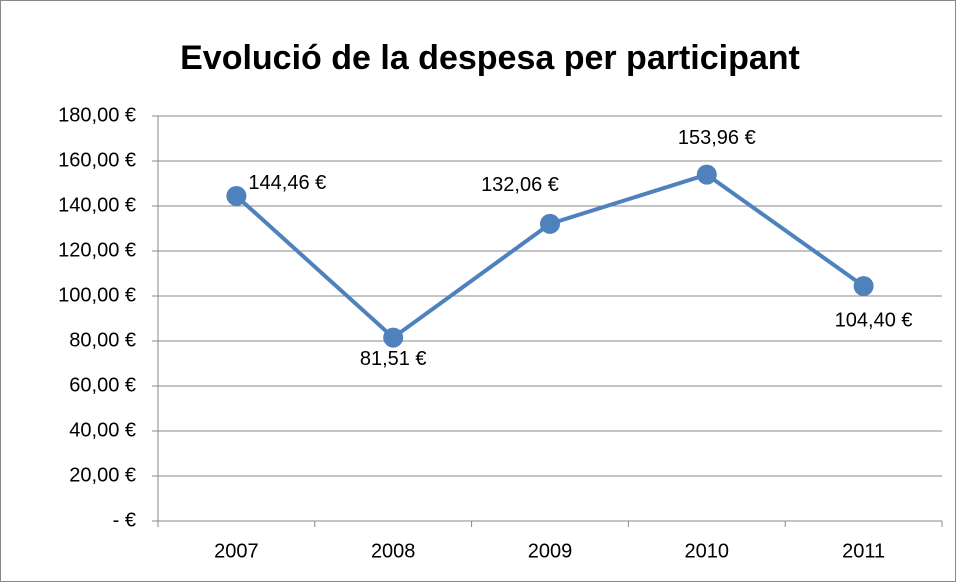 Image resolution: width=956 pixels, height=582 pixels. Describe the element at coordinates (393, 359) in the screenshot. I see `data-label: 81,51 €` at that location.